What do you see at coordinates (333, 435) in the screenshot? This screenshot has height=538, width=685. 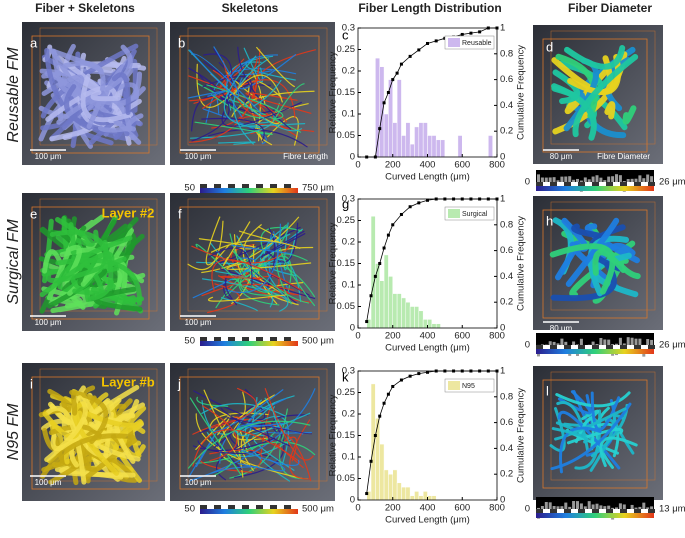 I see `y-axis-title: Relative Frequency` at bounding box center [333, 435].